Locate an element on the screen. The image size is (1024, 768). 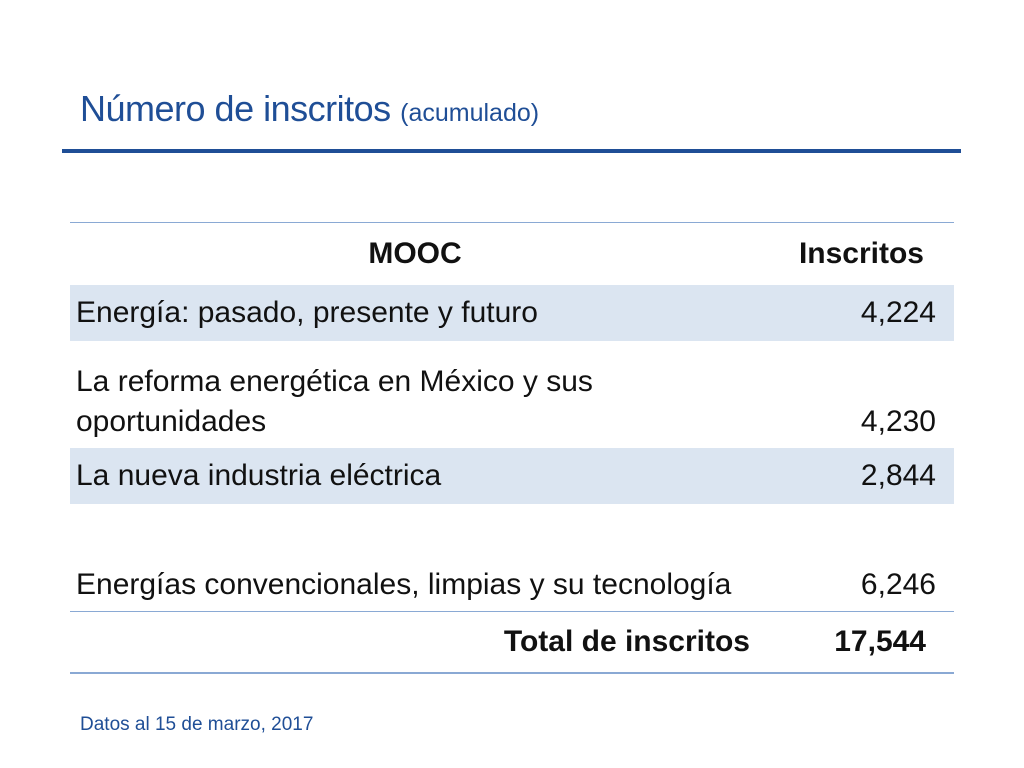
table-total-row: Total de inscritos 17,544 is located at coordinates (512, 641).